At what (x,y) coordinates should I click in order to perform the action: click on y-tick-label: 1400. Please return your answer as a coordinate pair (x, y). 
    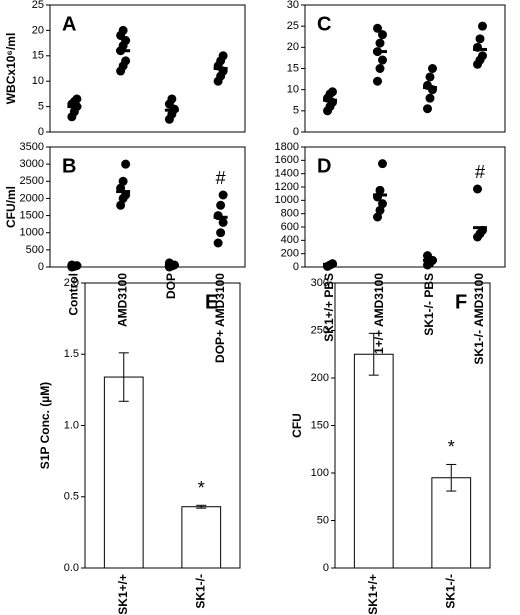
    Looking at the image, I should click on (287, 174).